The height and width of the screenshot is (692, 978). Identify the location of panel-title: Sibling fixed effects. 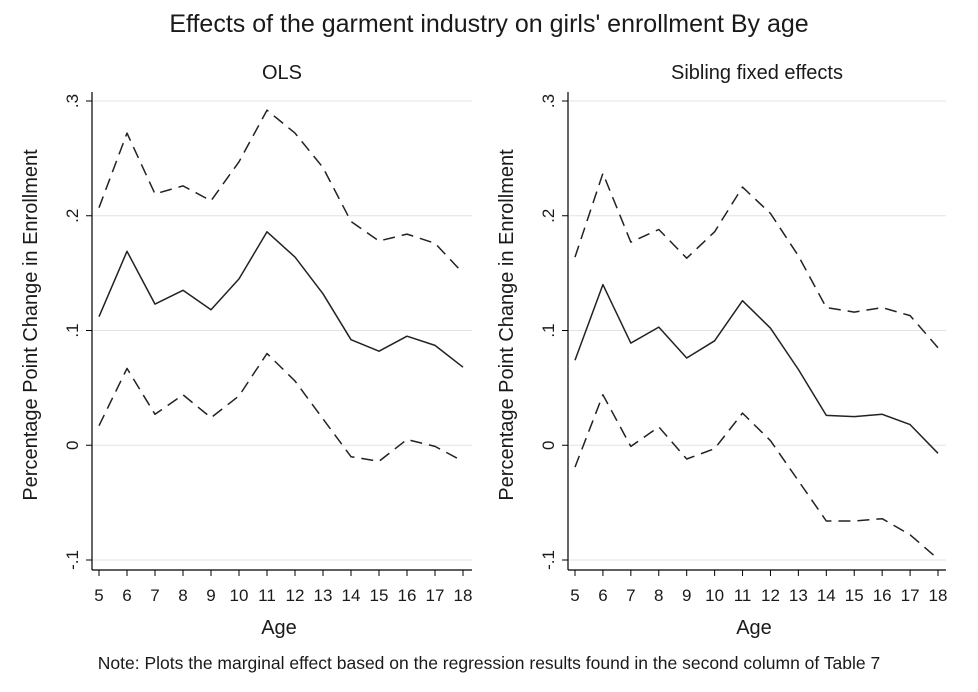
(757, 73).